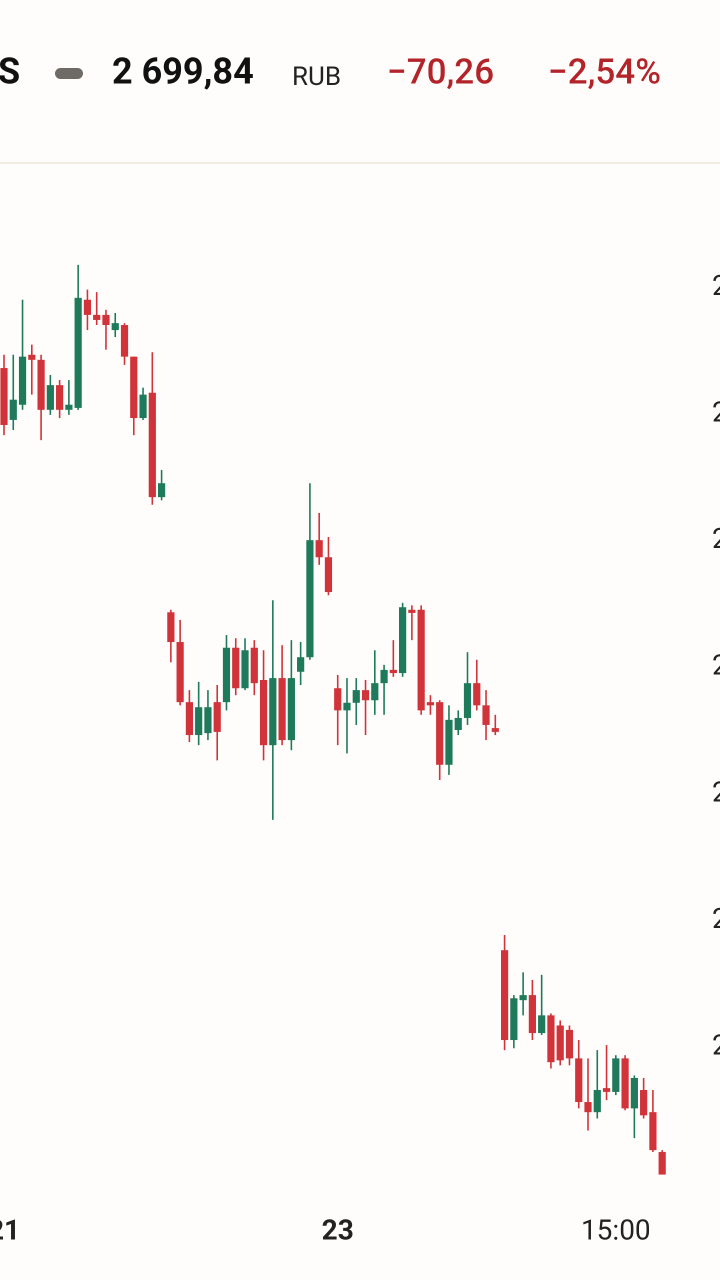 The width and height of the screenshot is (720, 1280). What do you see at coordinates (10, 1229) in the screenshot?
I see `x-tick-label: 21` at bounding box center [10, 1229].